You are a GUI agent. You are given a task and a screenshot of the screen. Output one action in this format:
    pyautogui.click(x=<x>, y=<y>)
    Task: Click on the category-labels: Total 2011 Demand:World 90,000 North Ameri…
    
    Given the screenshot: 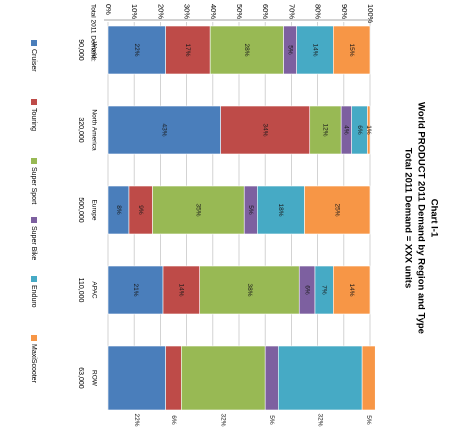 What is the action you would take?
    pyautogui.click(x=87, y=196)
    